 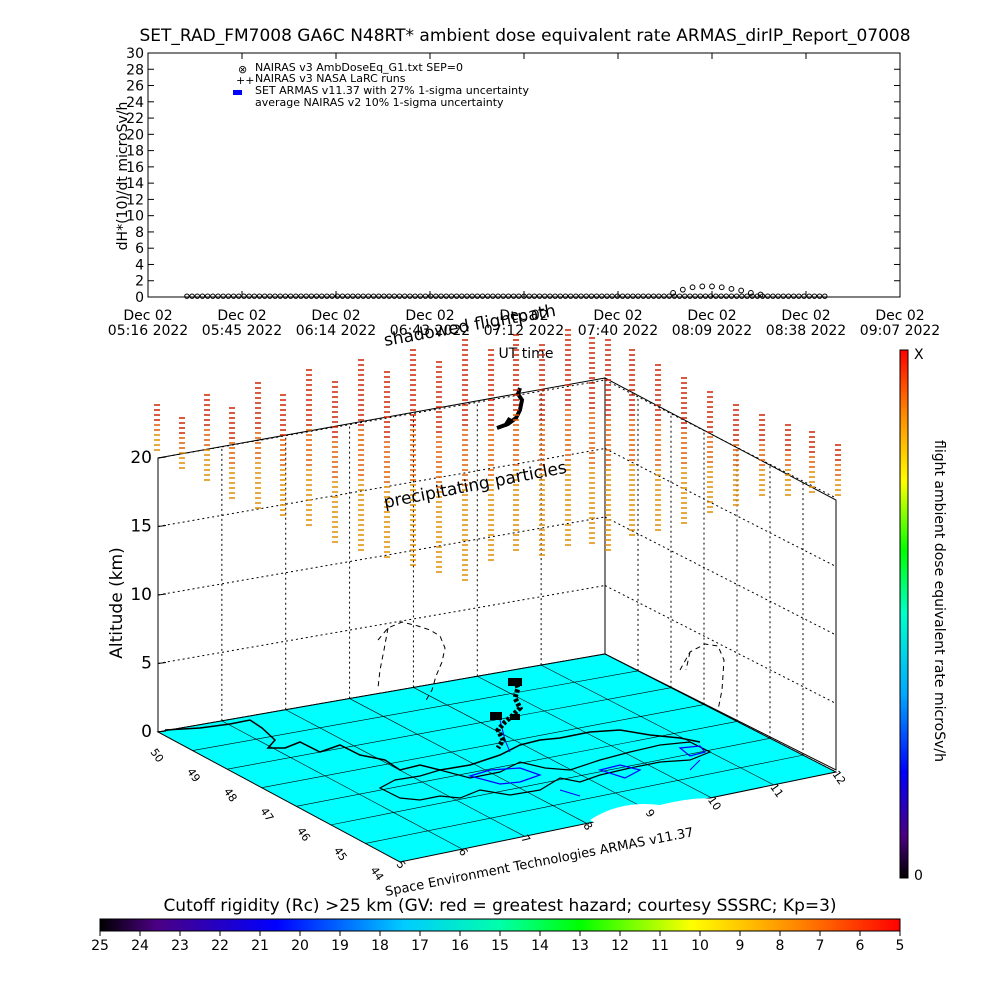 What do you see at coordinates (135, 103) in the screenshot?
I see `y-tick-label: 24` at bounding box center [135, 103].